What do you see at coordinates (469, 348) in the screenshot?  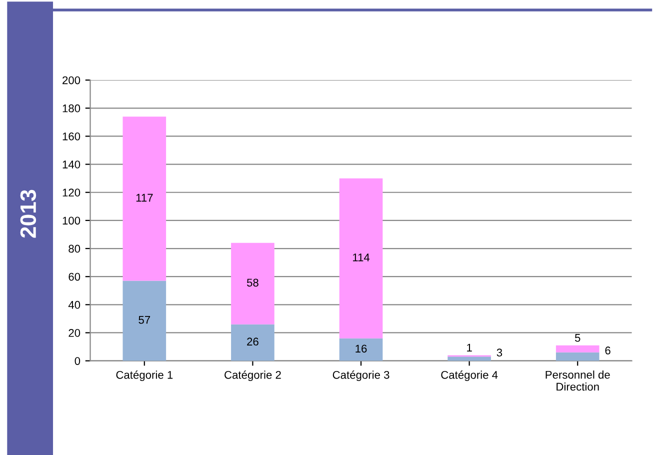 I see `data-label: 1` at bounding box center [469, 348].